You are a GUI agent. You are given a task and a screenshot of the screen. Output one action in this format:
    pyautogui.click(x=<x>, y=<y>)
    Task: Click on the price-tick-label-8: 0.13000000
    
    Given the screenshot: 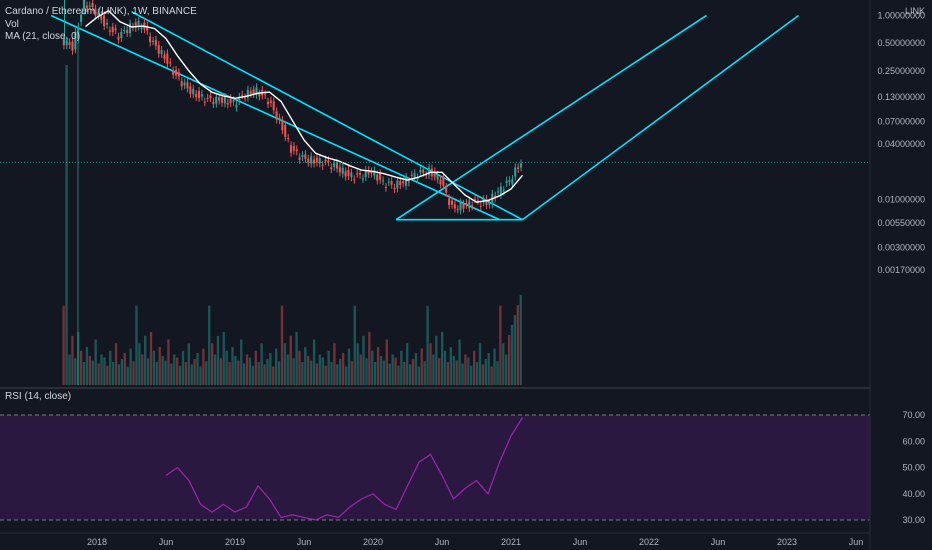 What is the action you would take?
    pyautogui.click(x=901, y=97)
    